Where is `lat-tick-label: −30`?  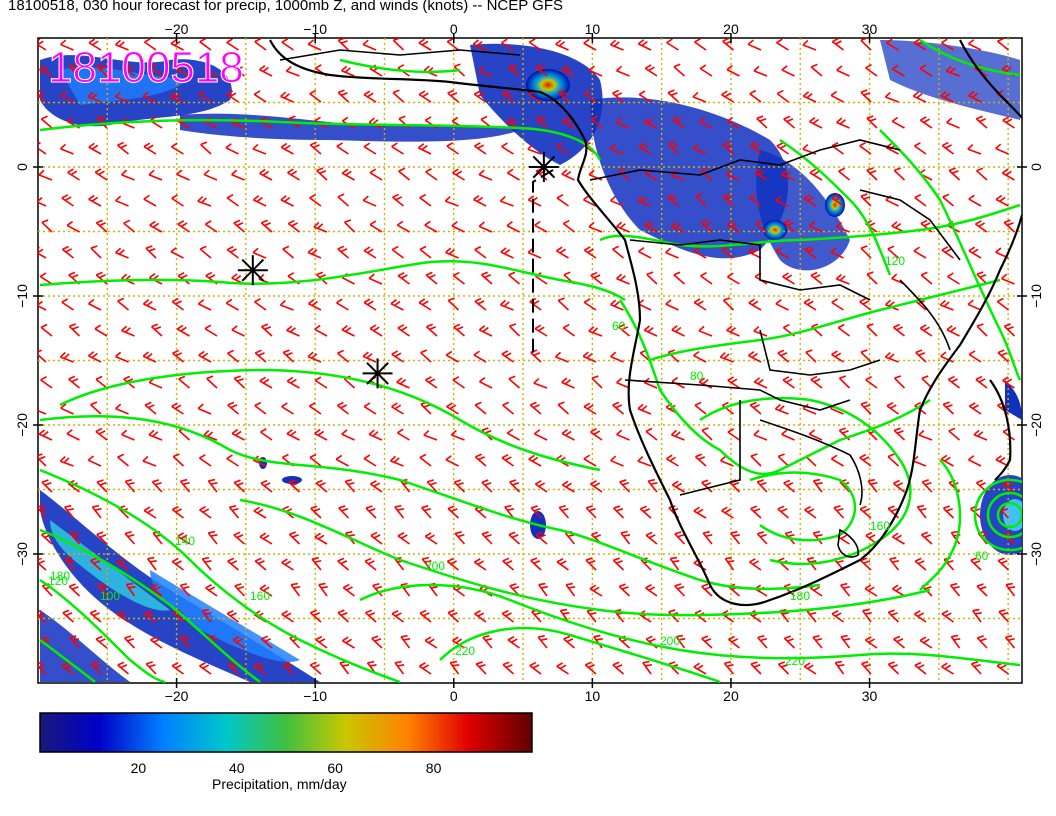
lat-tick-label: −30 is located at coordinates (1036, 554).